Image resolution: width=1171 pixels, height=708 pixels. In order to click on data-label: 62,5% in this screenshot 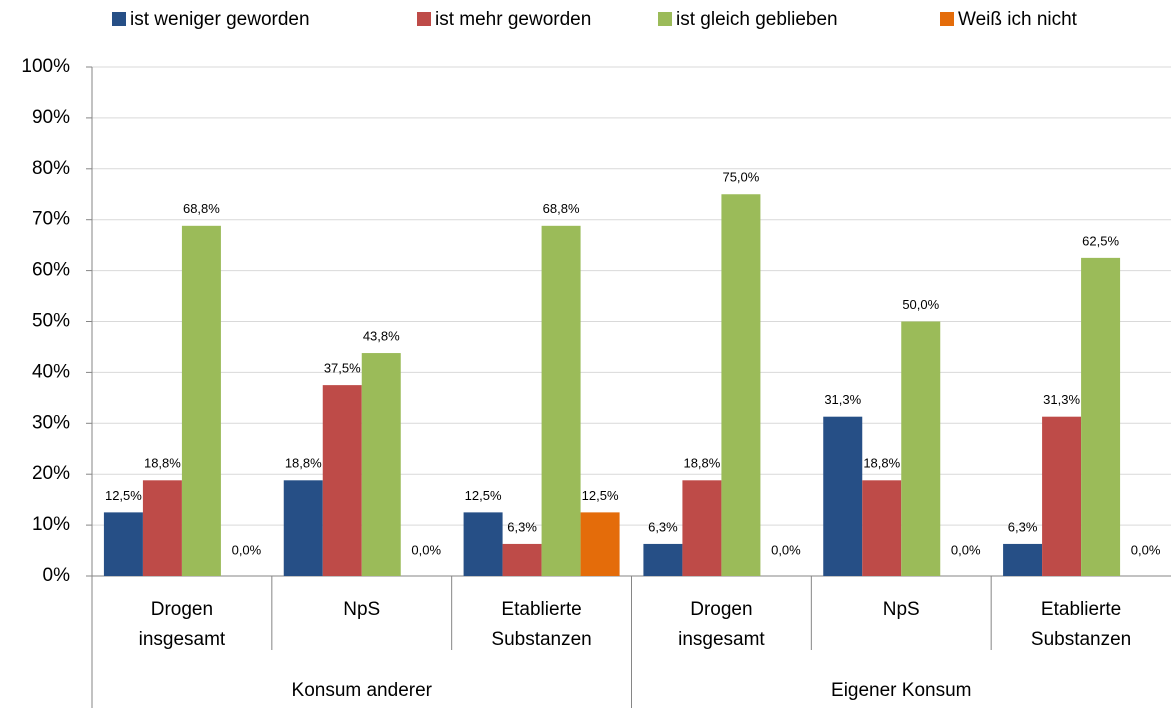, I will do `click(1100, 240)`.